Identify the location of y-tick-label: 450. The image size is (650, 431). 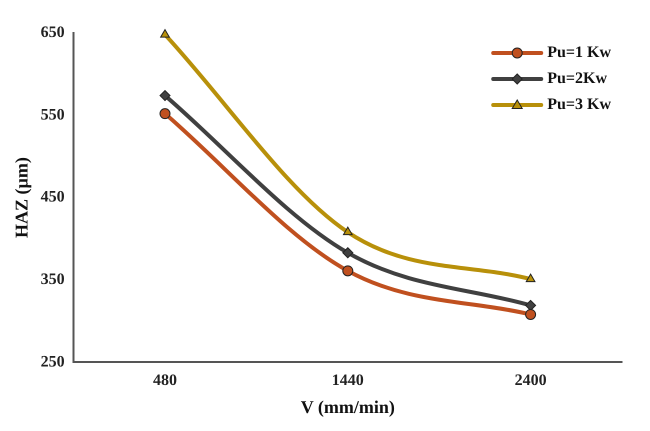
(52, 197).